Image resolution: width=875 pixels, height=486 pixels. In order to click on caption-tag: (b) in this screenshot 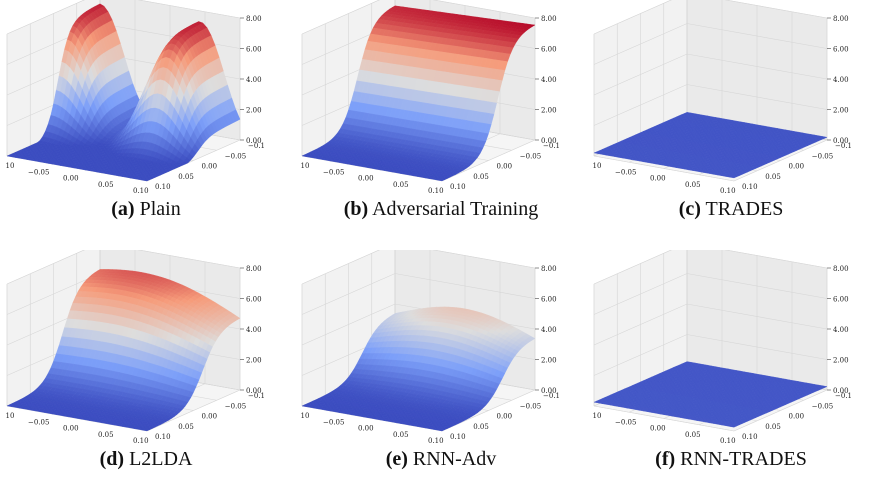, I will do `click(356, 209)`.